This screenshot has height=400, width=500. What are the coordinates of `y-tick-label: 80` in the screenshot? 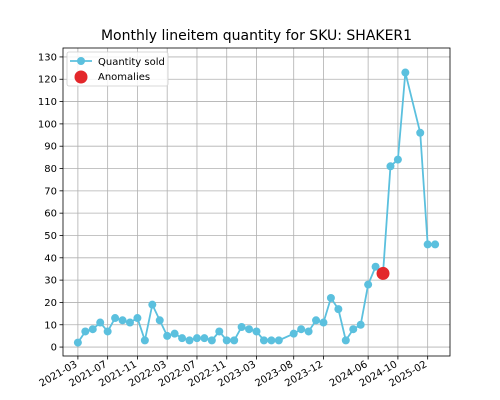 It's located at (50, 169).